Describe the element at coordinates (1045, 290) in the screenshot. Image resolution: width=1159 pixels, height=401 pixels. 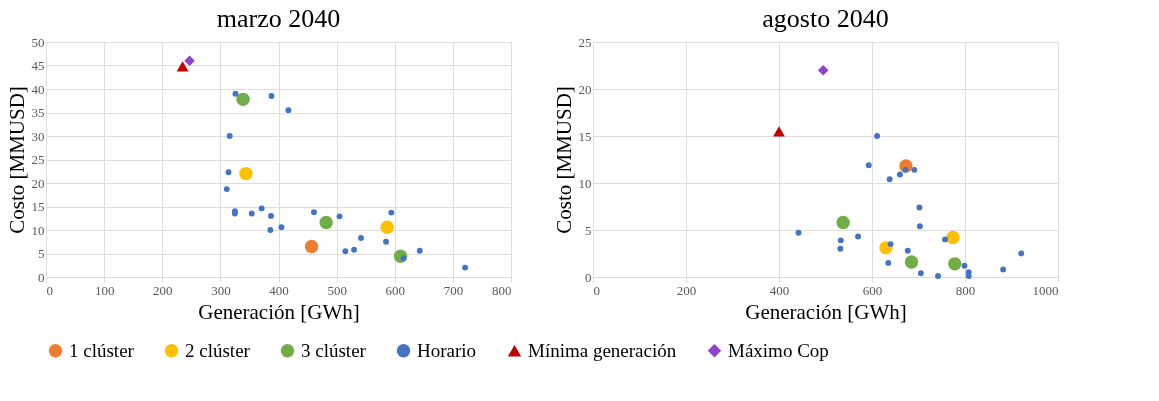
I see `x-tick-label: 1000` at that location.